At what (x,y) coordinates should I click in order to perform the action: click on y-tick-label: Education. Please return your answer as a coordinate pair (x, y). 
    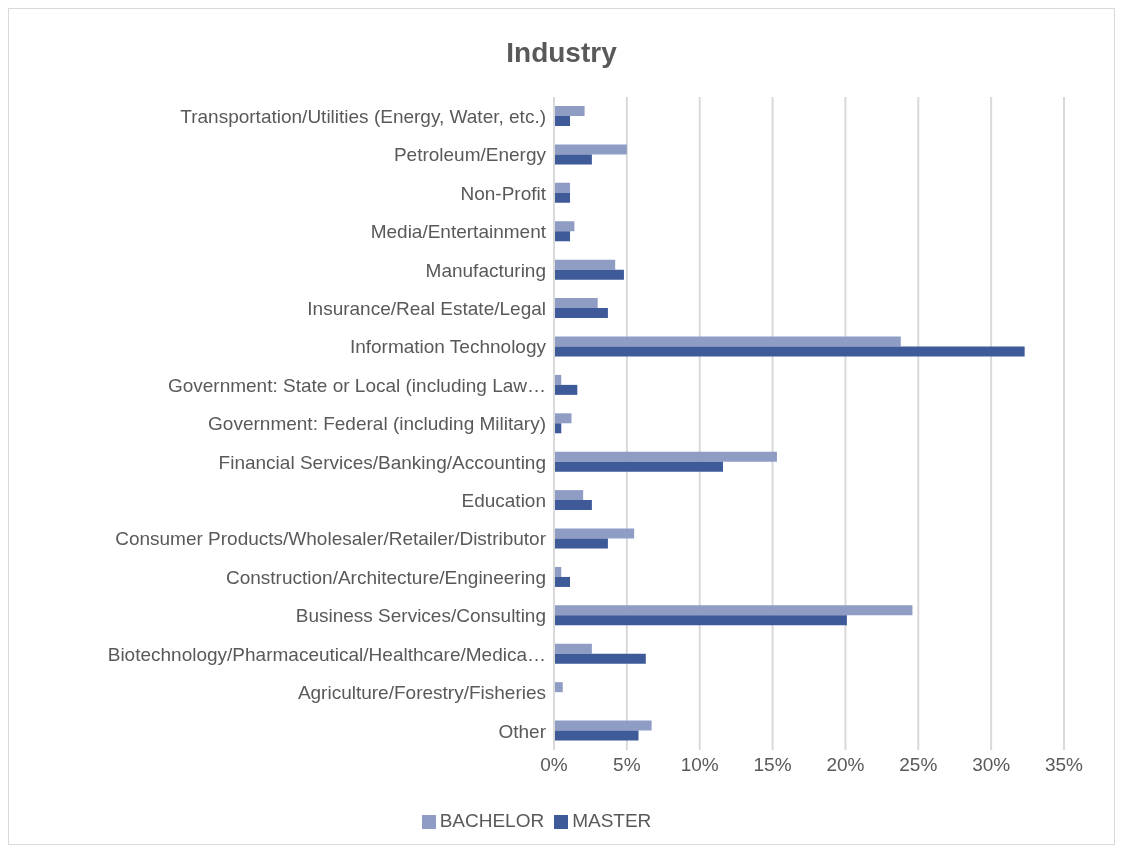
    Looking at the image, I should click on (503, 501).